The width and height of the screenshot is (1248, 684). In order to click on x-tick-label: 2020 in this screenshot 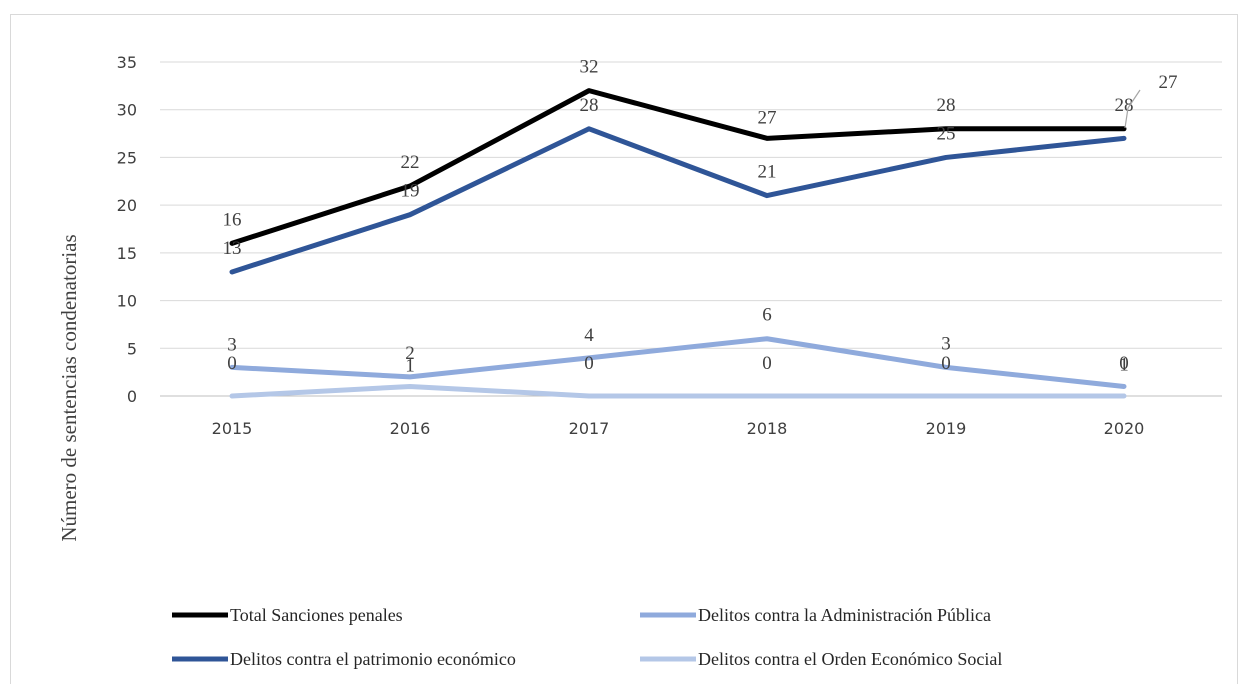, I will do `click(1124, 428)`.